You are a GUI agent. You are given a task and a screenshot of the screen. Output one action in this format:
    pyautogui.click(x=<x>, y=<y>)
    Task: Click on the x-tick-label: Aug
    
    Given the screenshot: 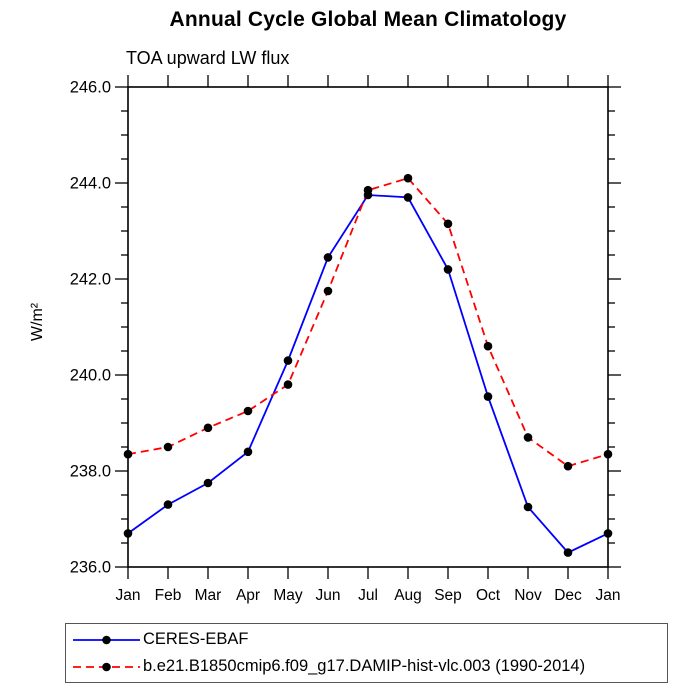 What is the action you would take?
    pyautogui.click(x=408, y=595)
    